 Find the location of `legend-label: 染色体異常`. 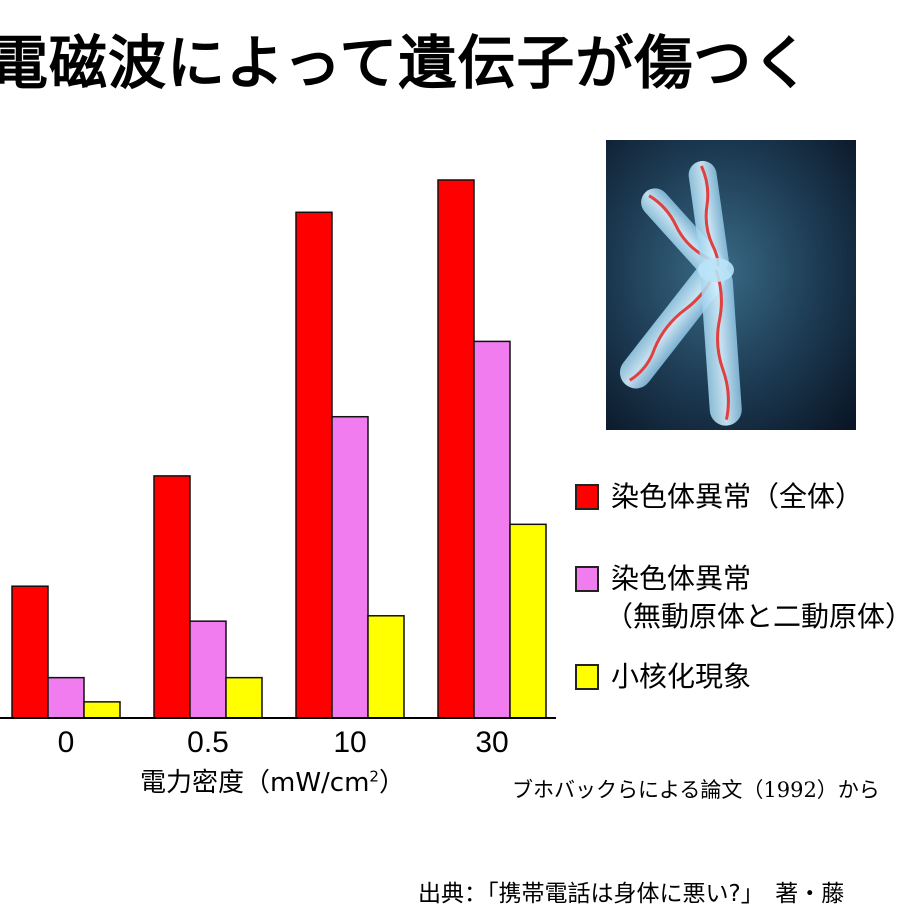

legend-label: 染色体異常 is located at coordinates (681, 578).